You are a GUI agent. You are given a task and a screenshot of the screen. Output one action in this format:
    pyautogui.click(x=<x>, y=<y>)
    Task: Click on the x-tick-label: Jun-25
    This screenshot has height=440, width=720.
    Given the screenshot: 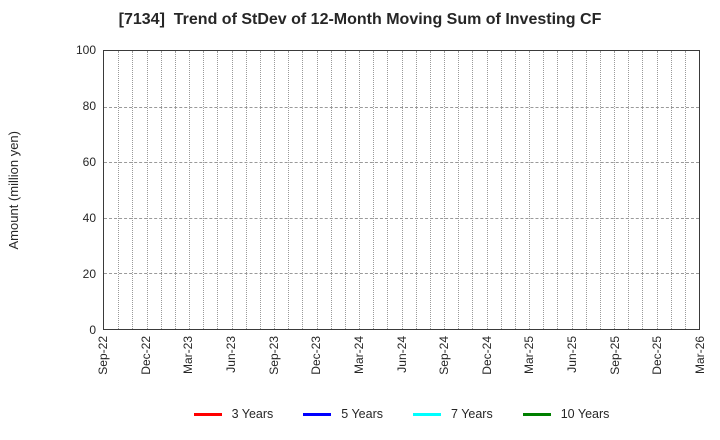 What is the action you would take?
    pyautogui.click(x=572, y=354)
    